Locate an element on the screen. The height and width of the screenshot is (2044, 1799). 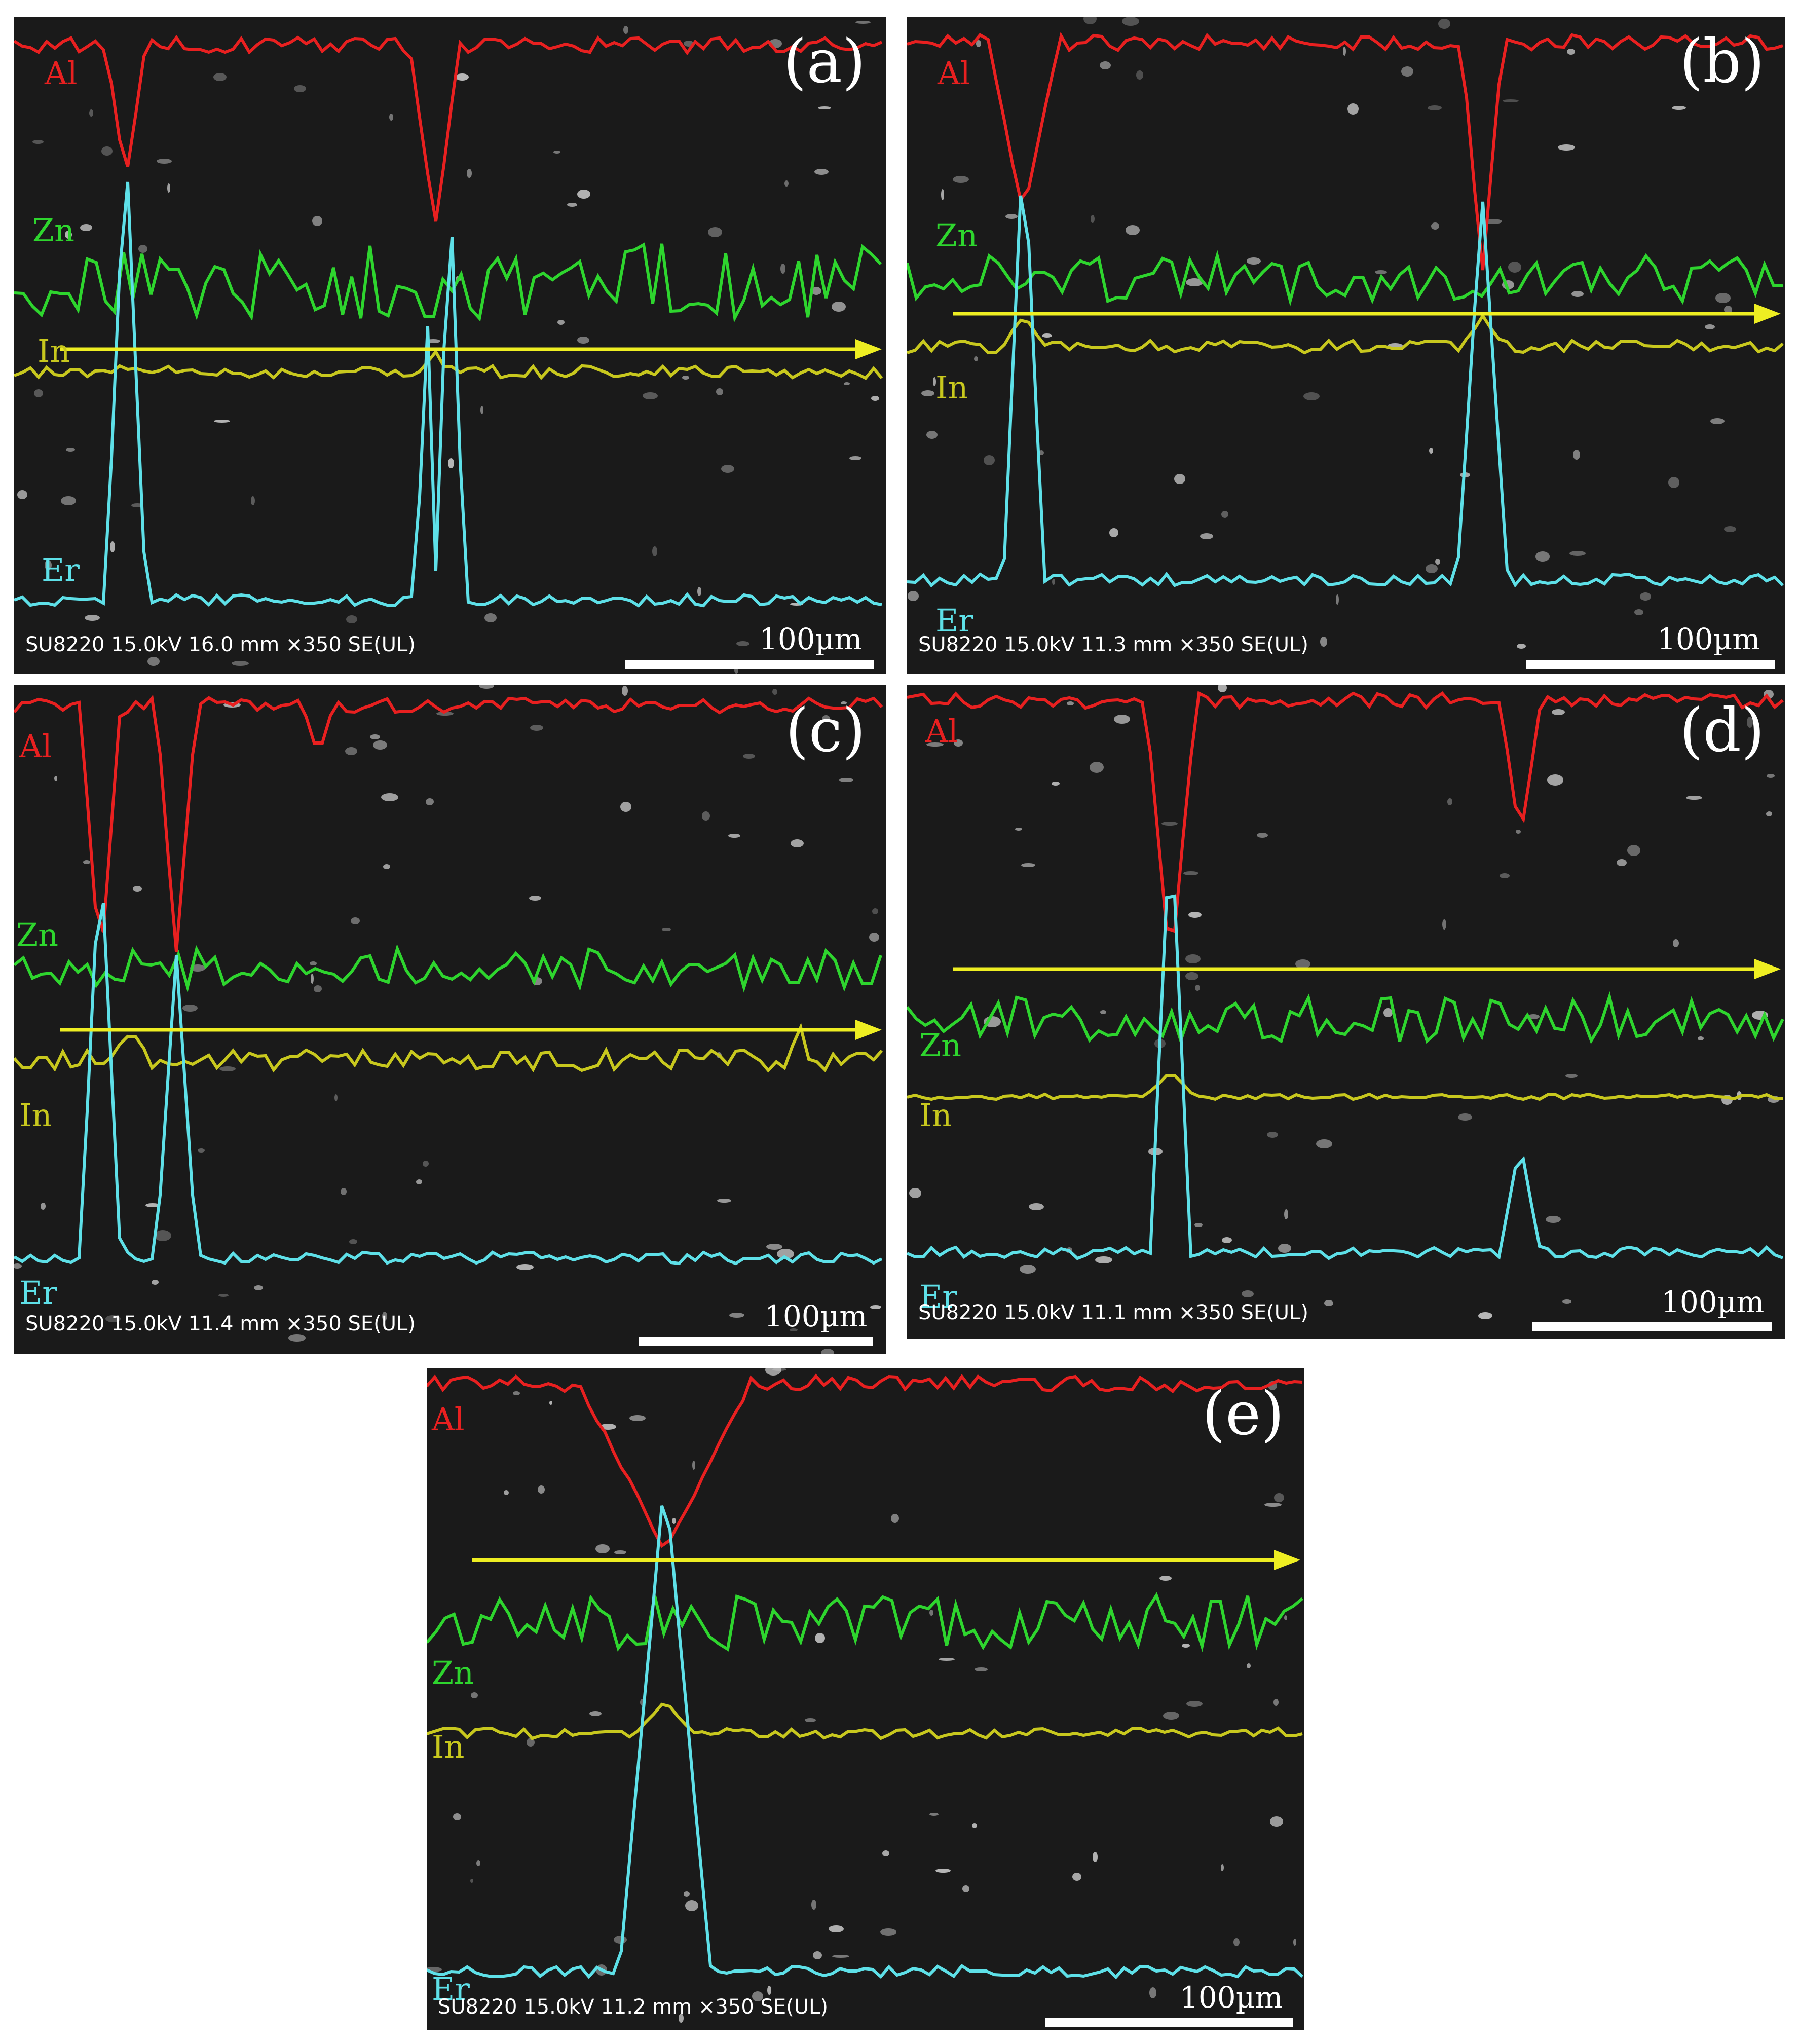
element-label-in: In is located at coordinates (35, 1116).